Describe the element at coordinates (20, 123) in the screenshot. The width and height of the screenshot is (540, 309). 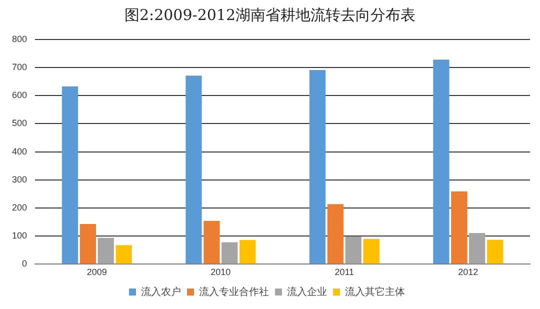
I see `y-tick-label: 500` at that location.